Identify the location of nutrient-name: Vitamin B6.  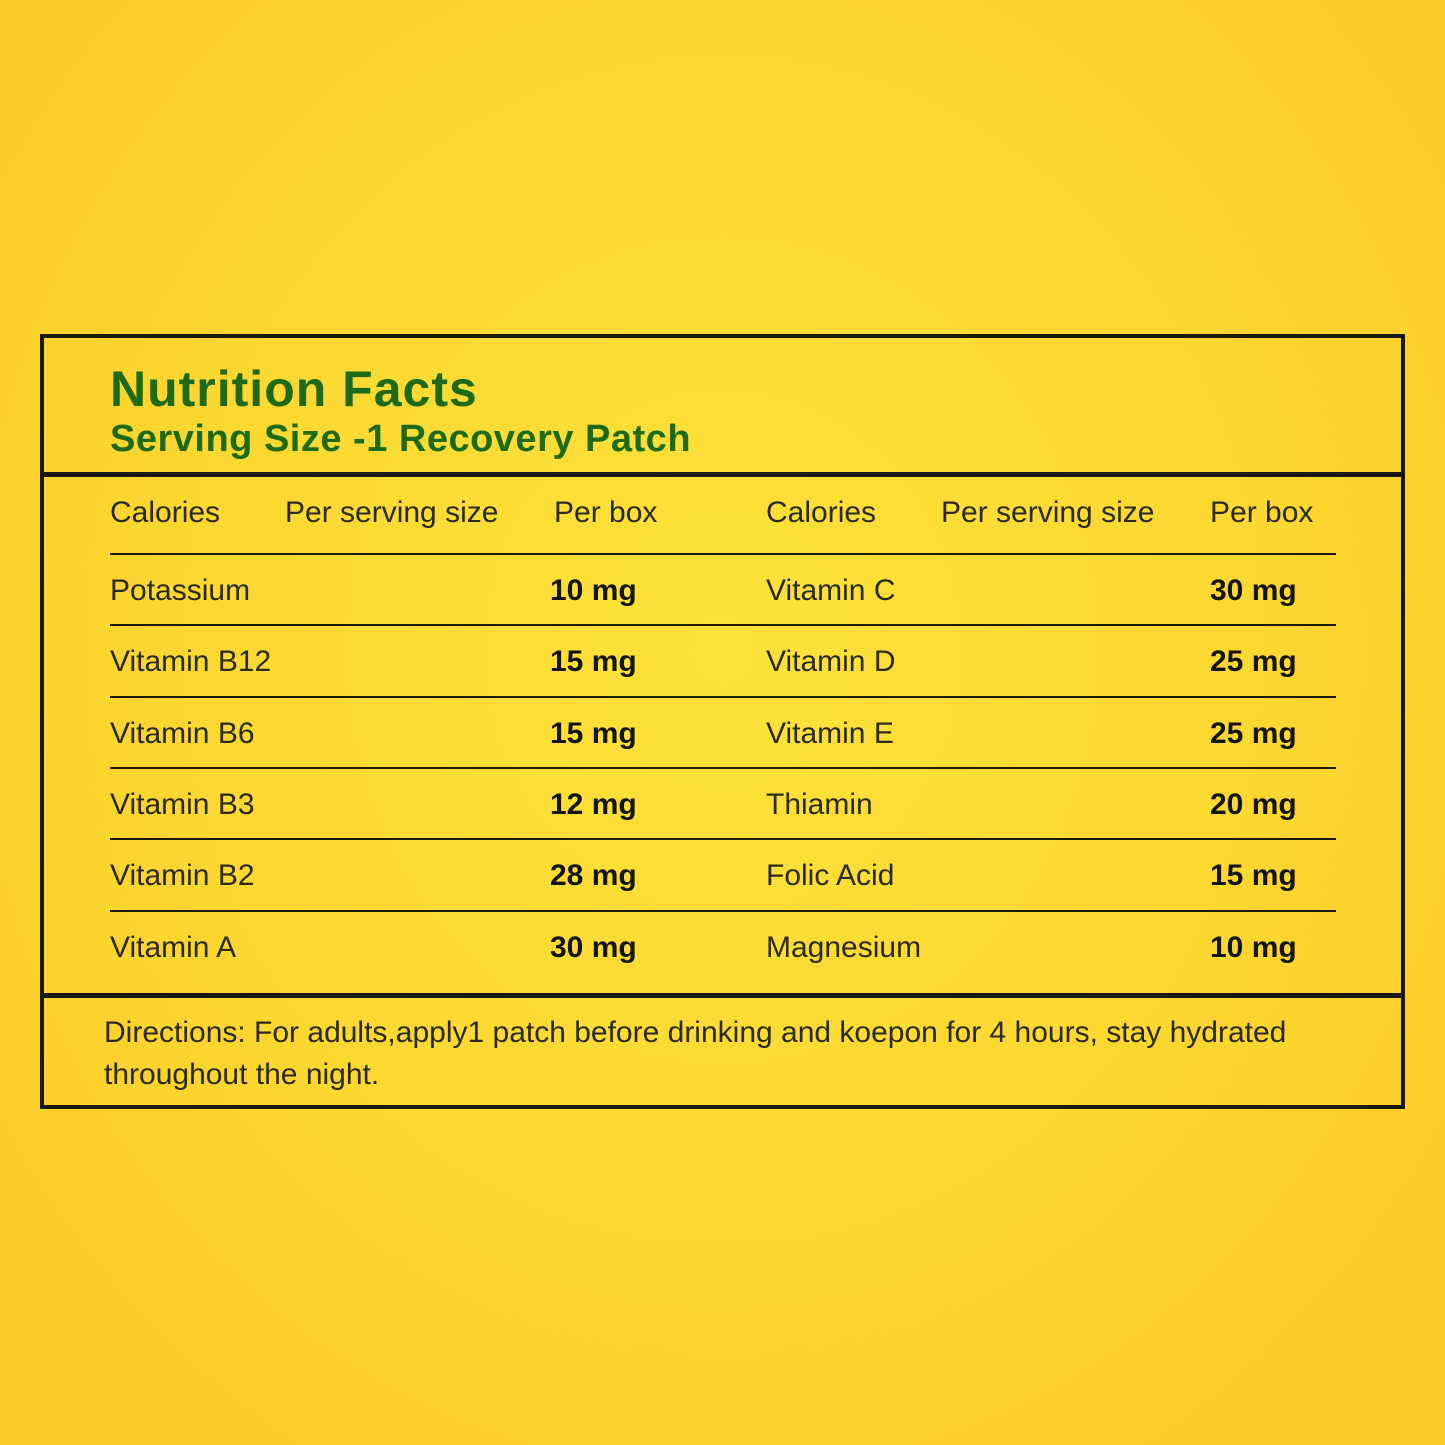
(182, 733).